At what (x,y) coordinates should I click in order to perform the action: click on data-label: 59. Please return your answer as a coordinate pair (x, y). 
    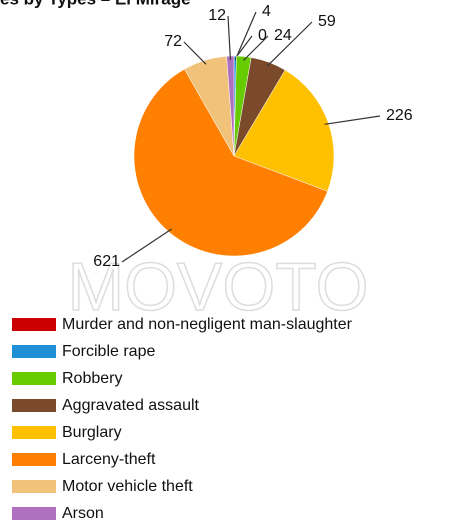
    Looking at the image, I should click on (327, 21).